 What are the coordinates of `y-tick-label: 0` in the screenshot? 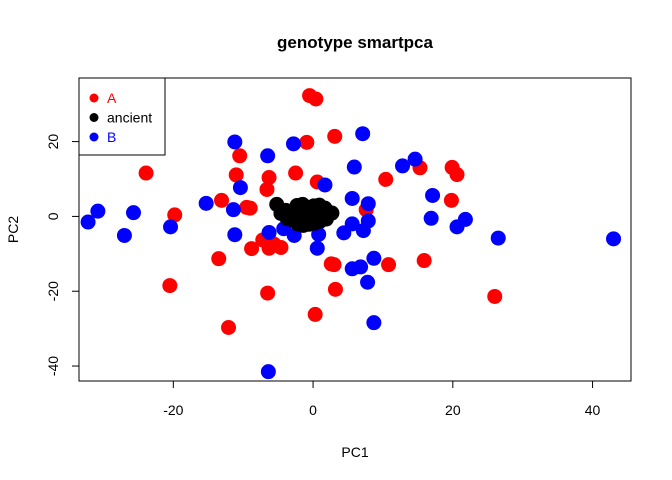 It's located at (53, 216).